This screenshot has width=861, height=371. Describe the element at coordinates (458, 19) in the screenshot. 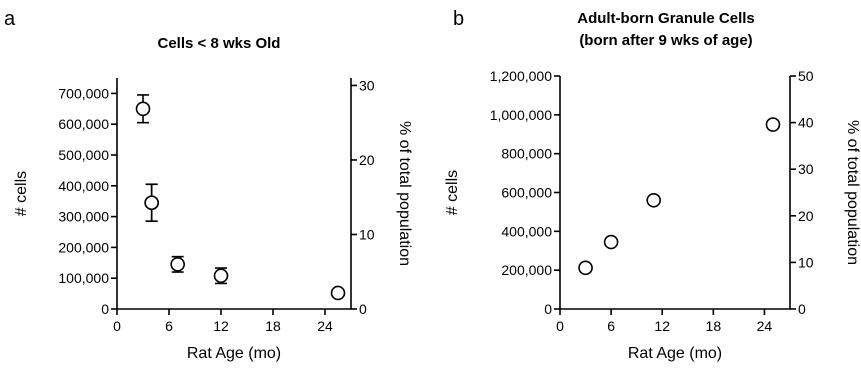

I see `panel-letter-b: b` at that location.